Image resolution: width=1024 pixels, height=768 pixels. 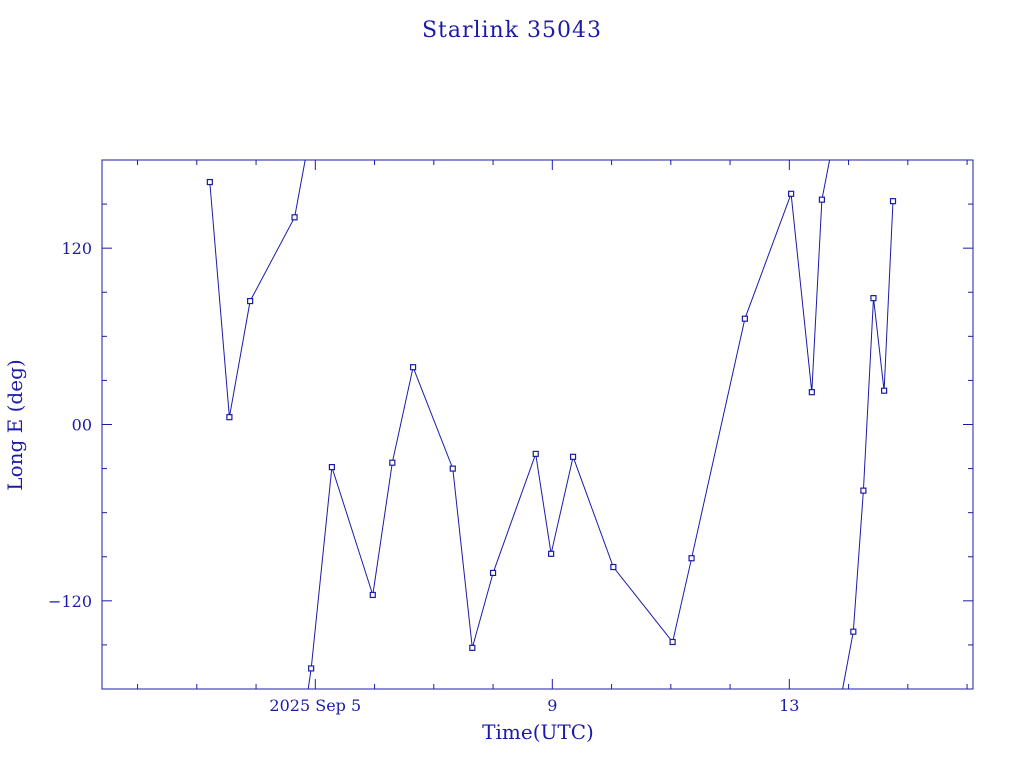 What do you see at coordinates (70, 601) in the screenshot?
I see `y-tick-label: −120` at bounding box center [70, 601].